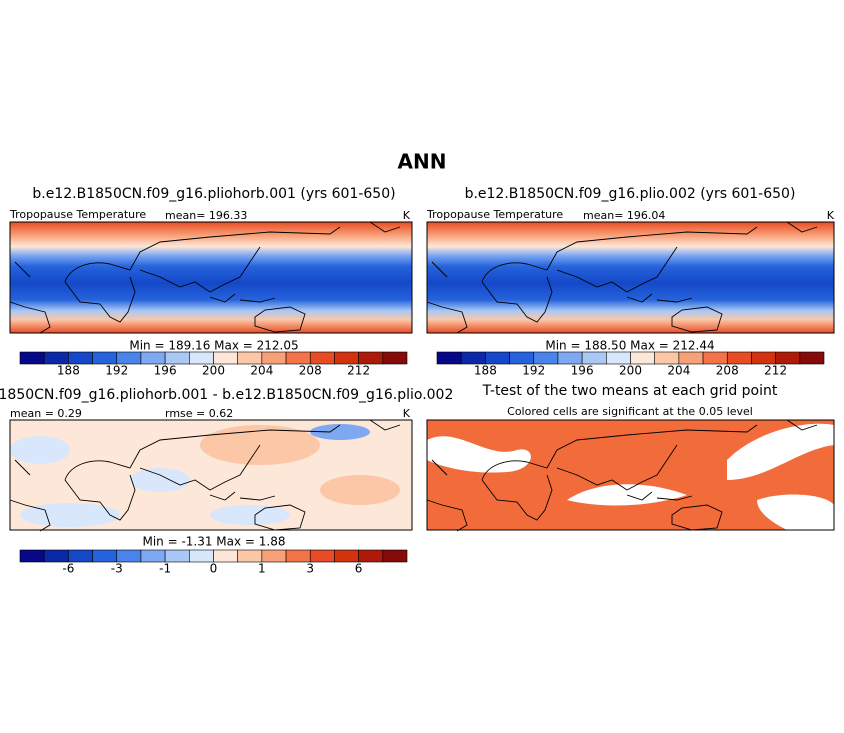 The height and width of the screenshot is (733, 844). What do you see at coordinates (206, 215) in the screenshot?
I see `mean: mean= 196.33` at bounding box center [206, 215].